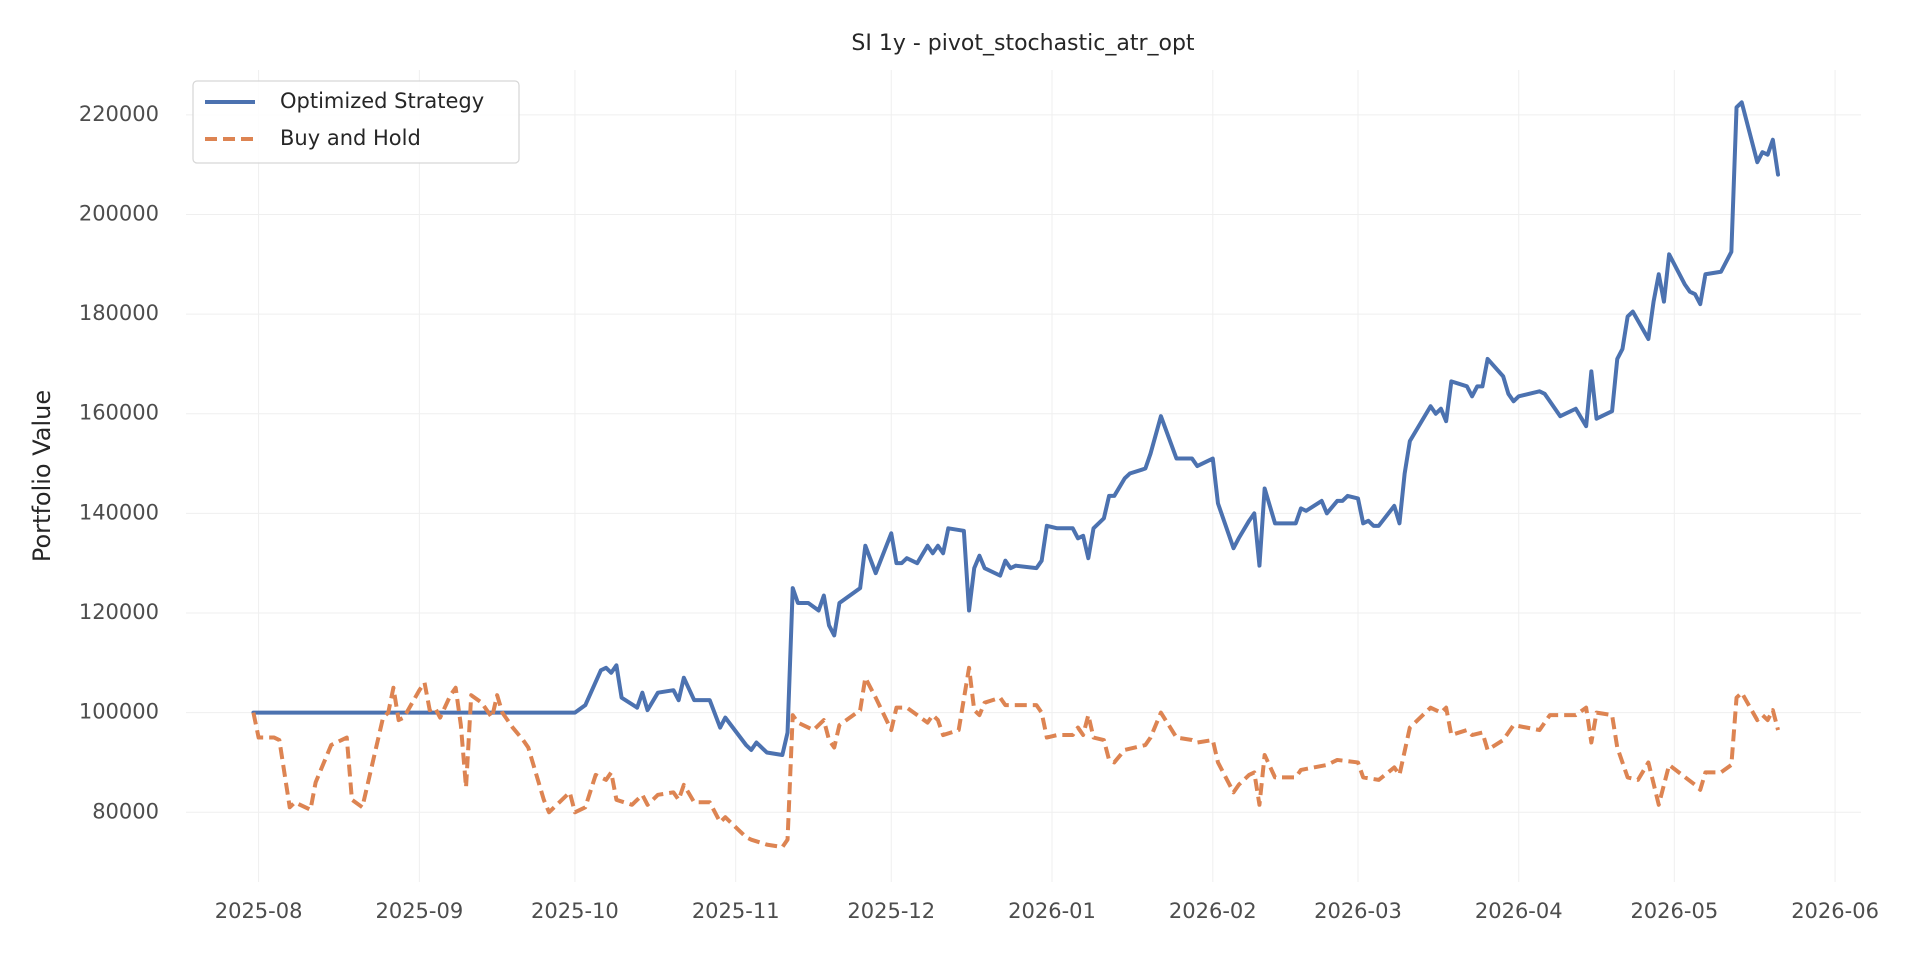 The height and width of the screenshot is (960, 1920). Describe the element at coordinates (42, 476) in the screenshot. I see `y-axis-title: Portfolio Value` at that location.